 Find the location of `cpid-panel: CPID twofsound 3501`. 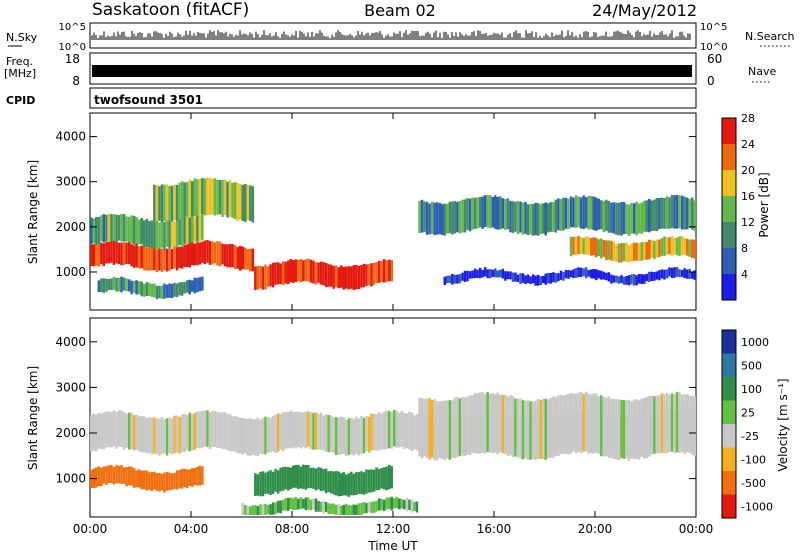

cpid-panel: CPID twofsound 3501 is located at coordinates (351, 98).